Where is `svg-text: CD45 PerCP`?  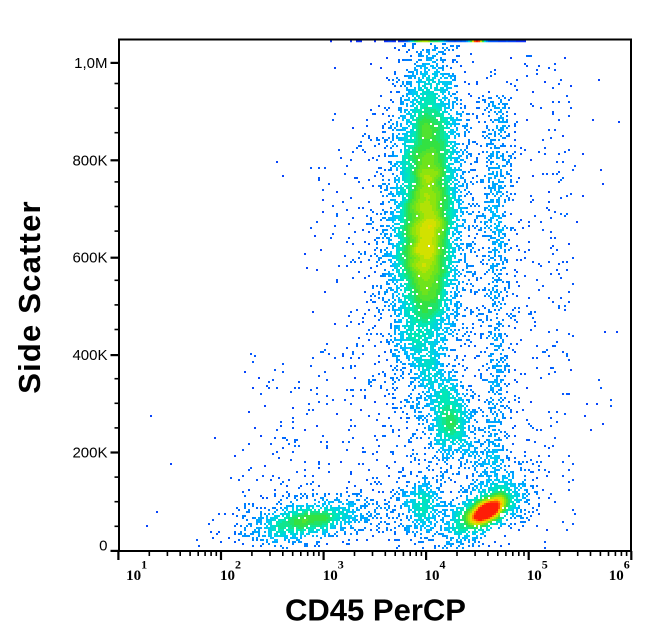 svg-text: CD45 PerCP is located at coordinates (375, 610).